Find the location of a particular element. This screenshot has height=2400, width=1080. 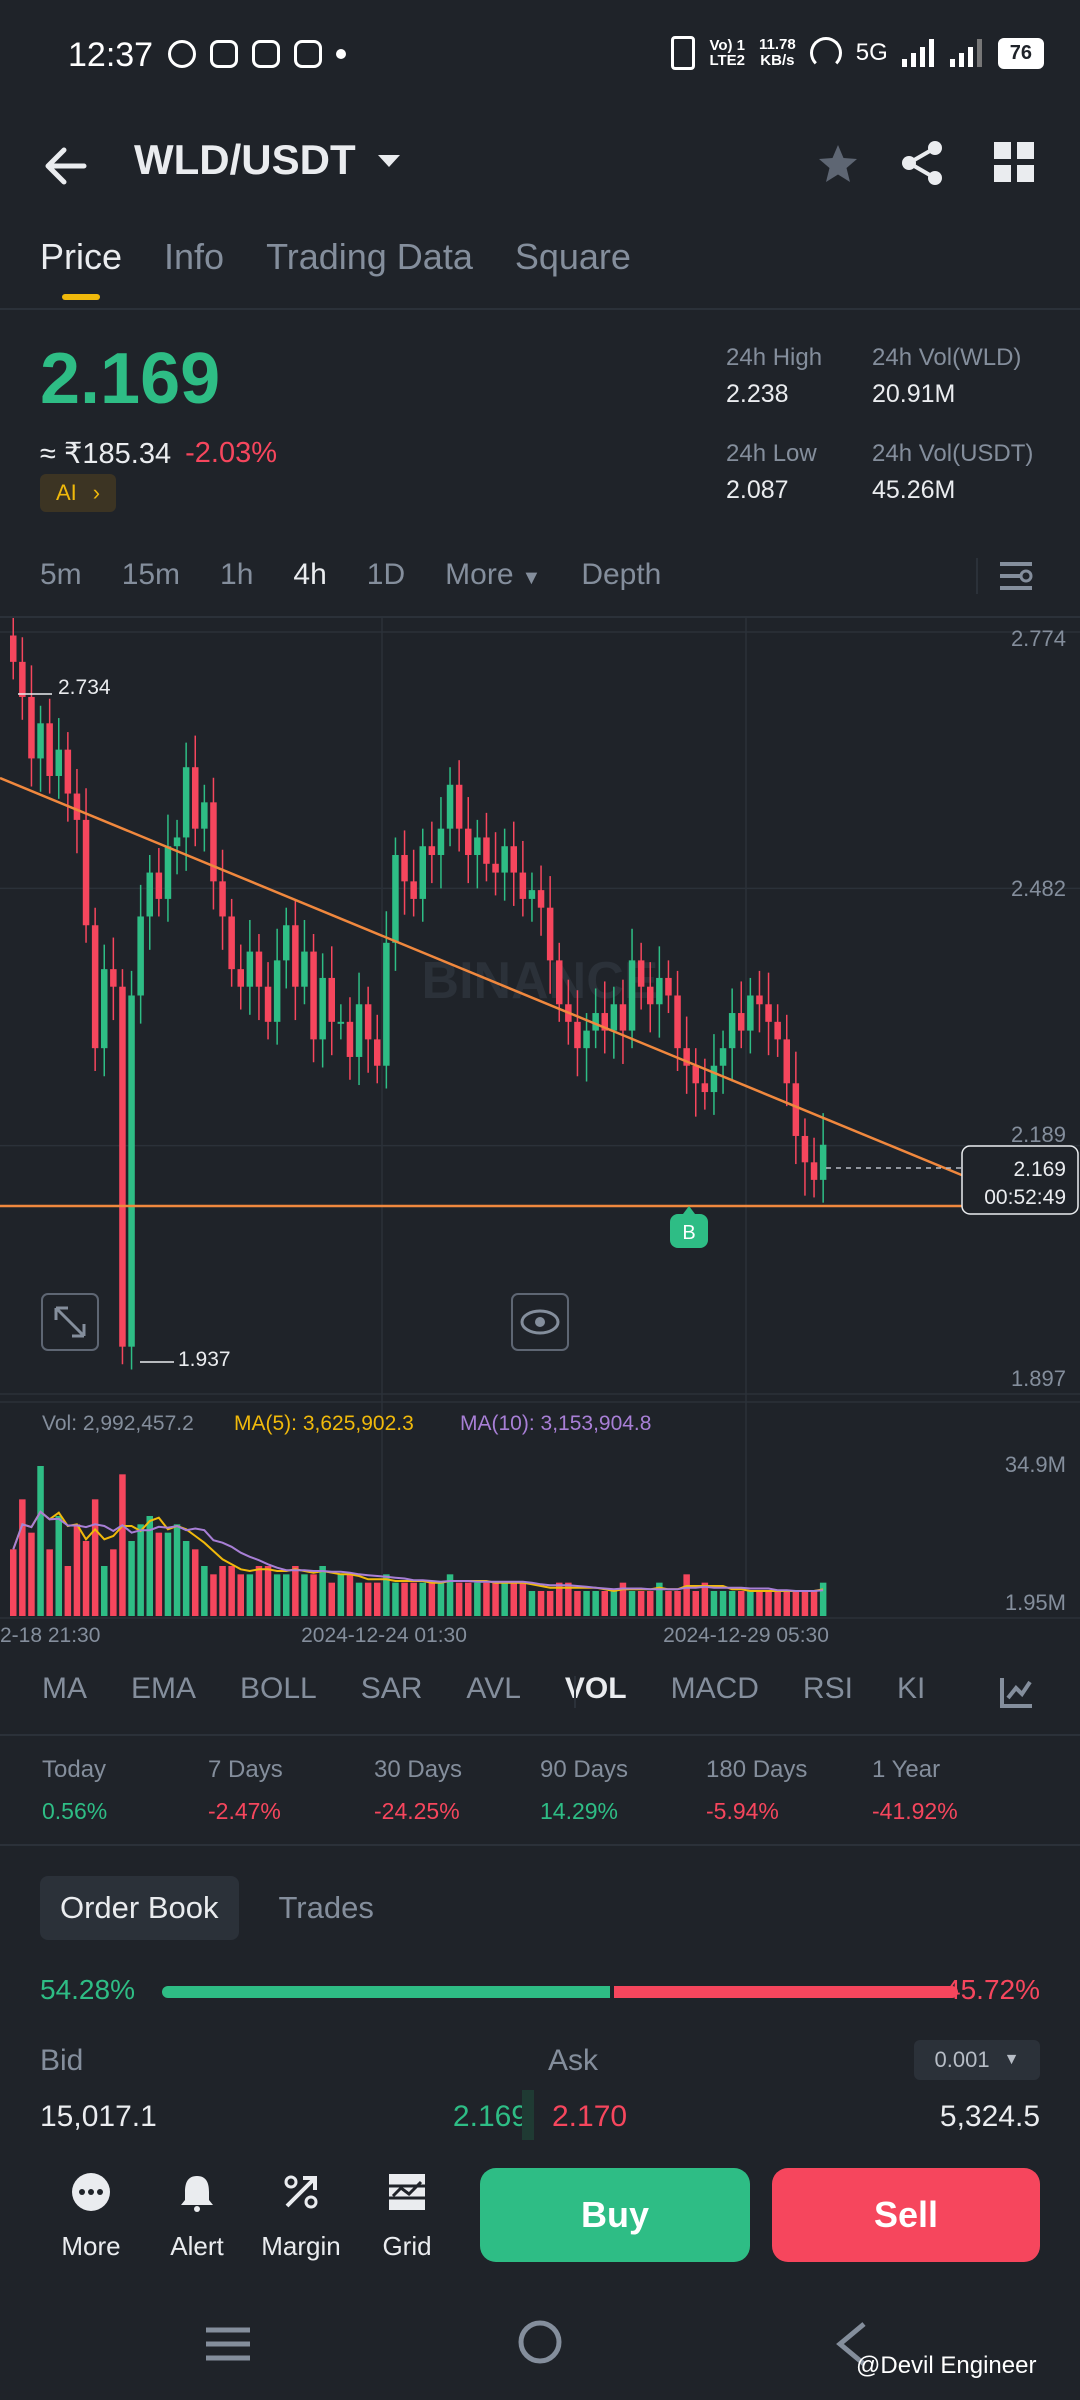

low-marker: 1.937 is located at coordinates (204, 1359).